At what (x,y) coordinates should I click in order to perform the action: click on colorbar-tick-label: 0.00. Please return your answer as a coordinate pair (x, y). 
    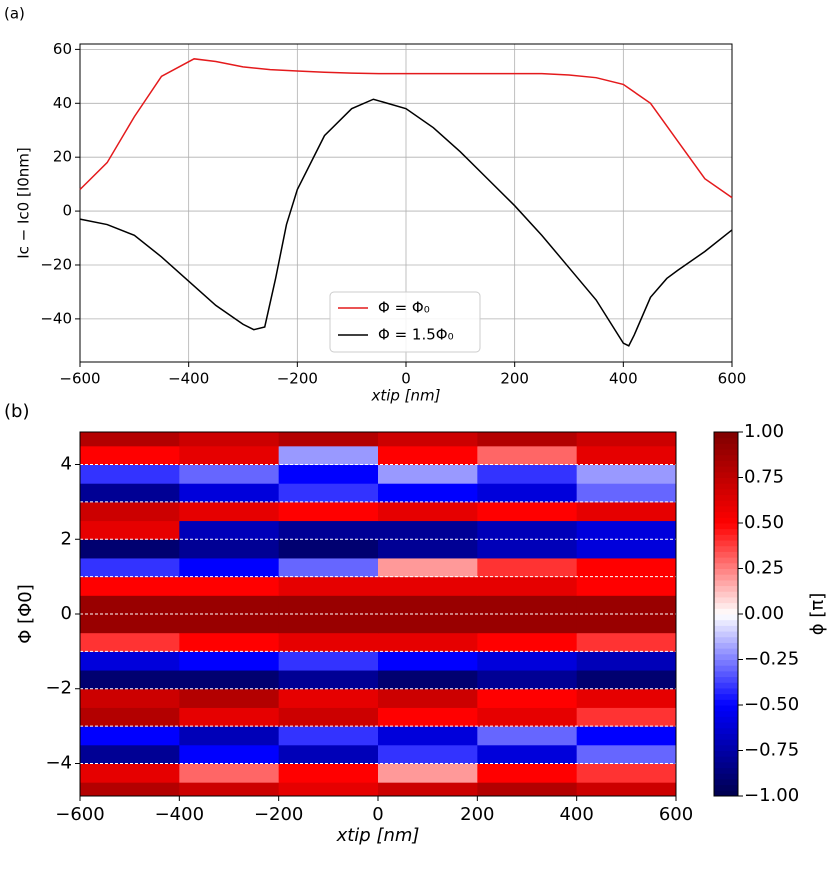
    Looking at the image, I should click on (764, 613).